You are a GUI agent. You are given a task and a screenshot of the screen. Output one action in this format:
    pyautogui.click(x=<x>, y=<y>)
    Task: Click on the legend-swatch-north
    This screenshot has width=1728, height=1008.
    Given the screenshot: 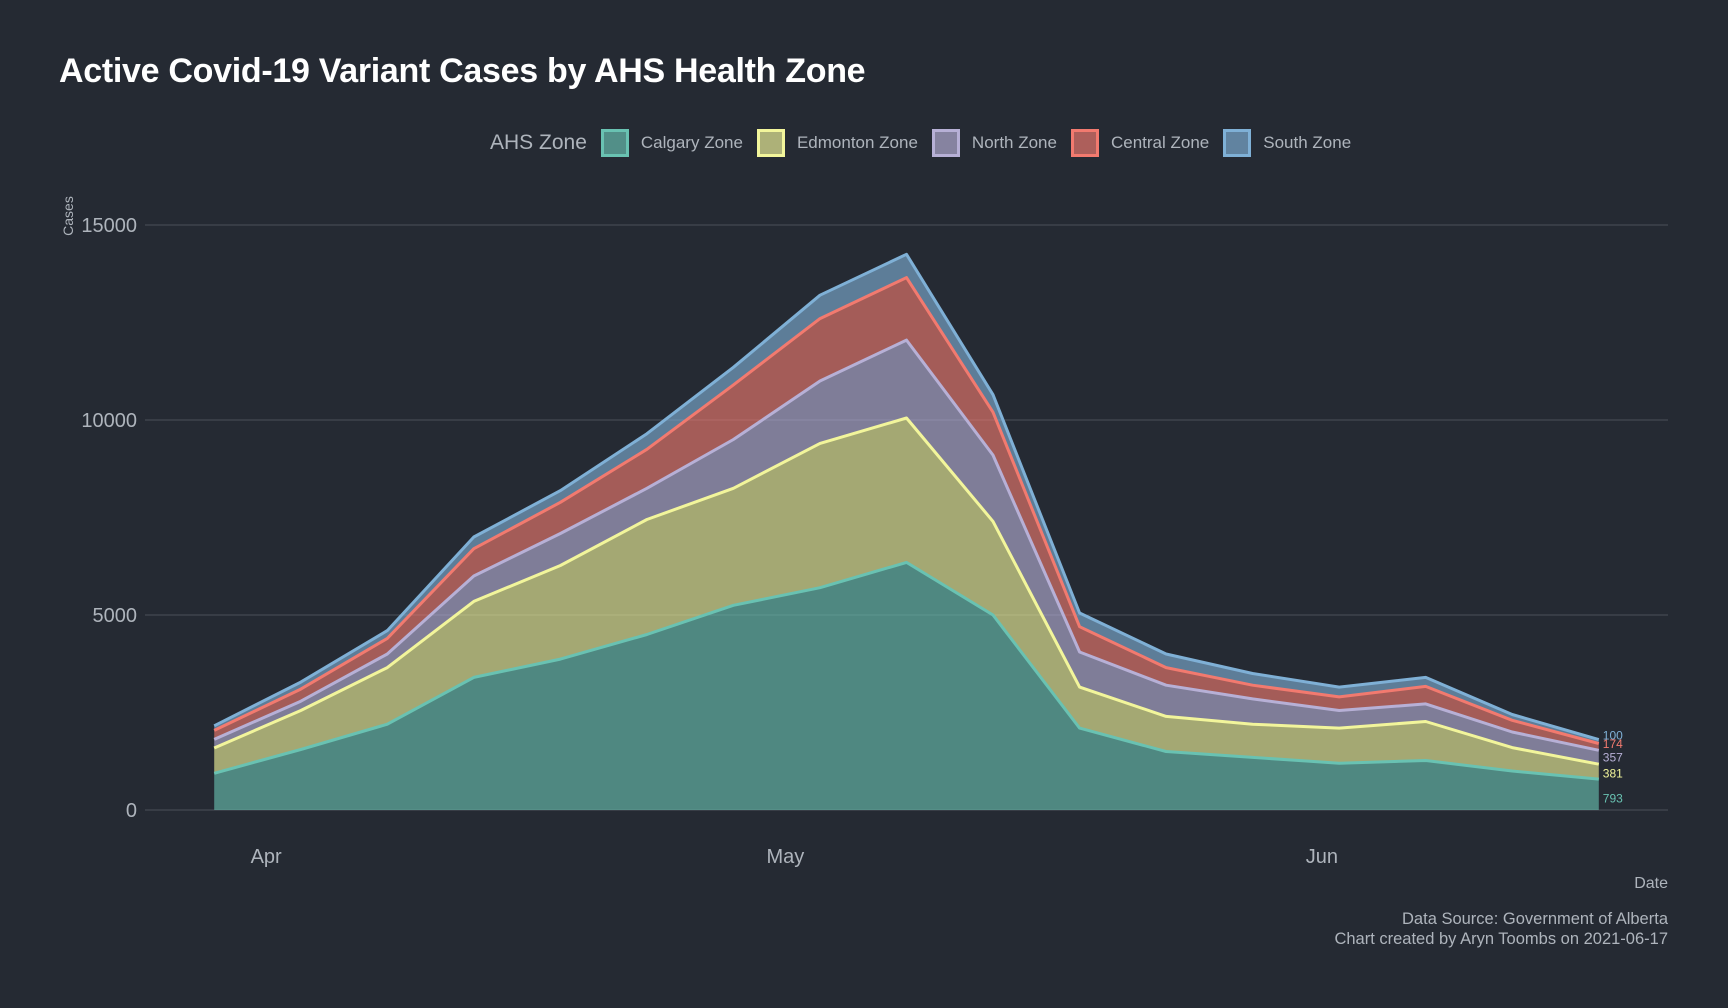 What is the action you would take?
    pyautogui.click(x=945, y=143)
    